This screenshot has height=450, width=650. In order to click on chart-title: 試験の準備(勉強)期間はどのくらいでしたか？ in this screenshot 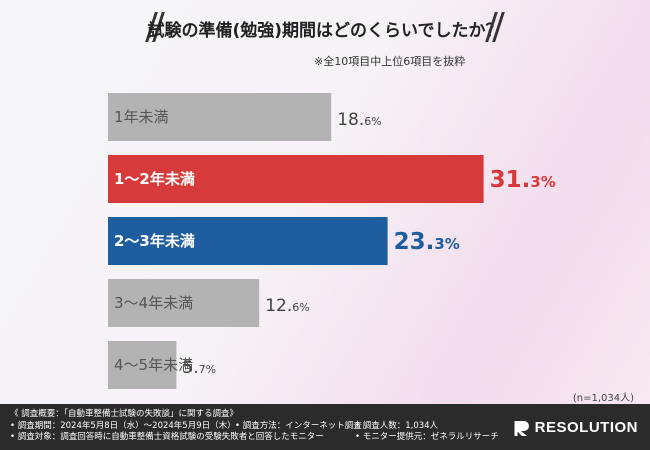, I will do `click(325, 31)`.